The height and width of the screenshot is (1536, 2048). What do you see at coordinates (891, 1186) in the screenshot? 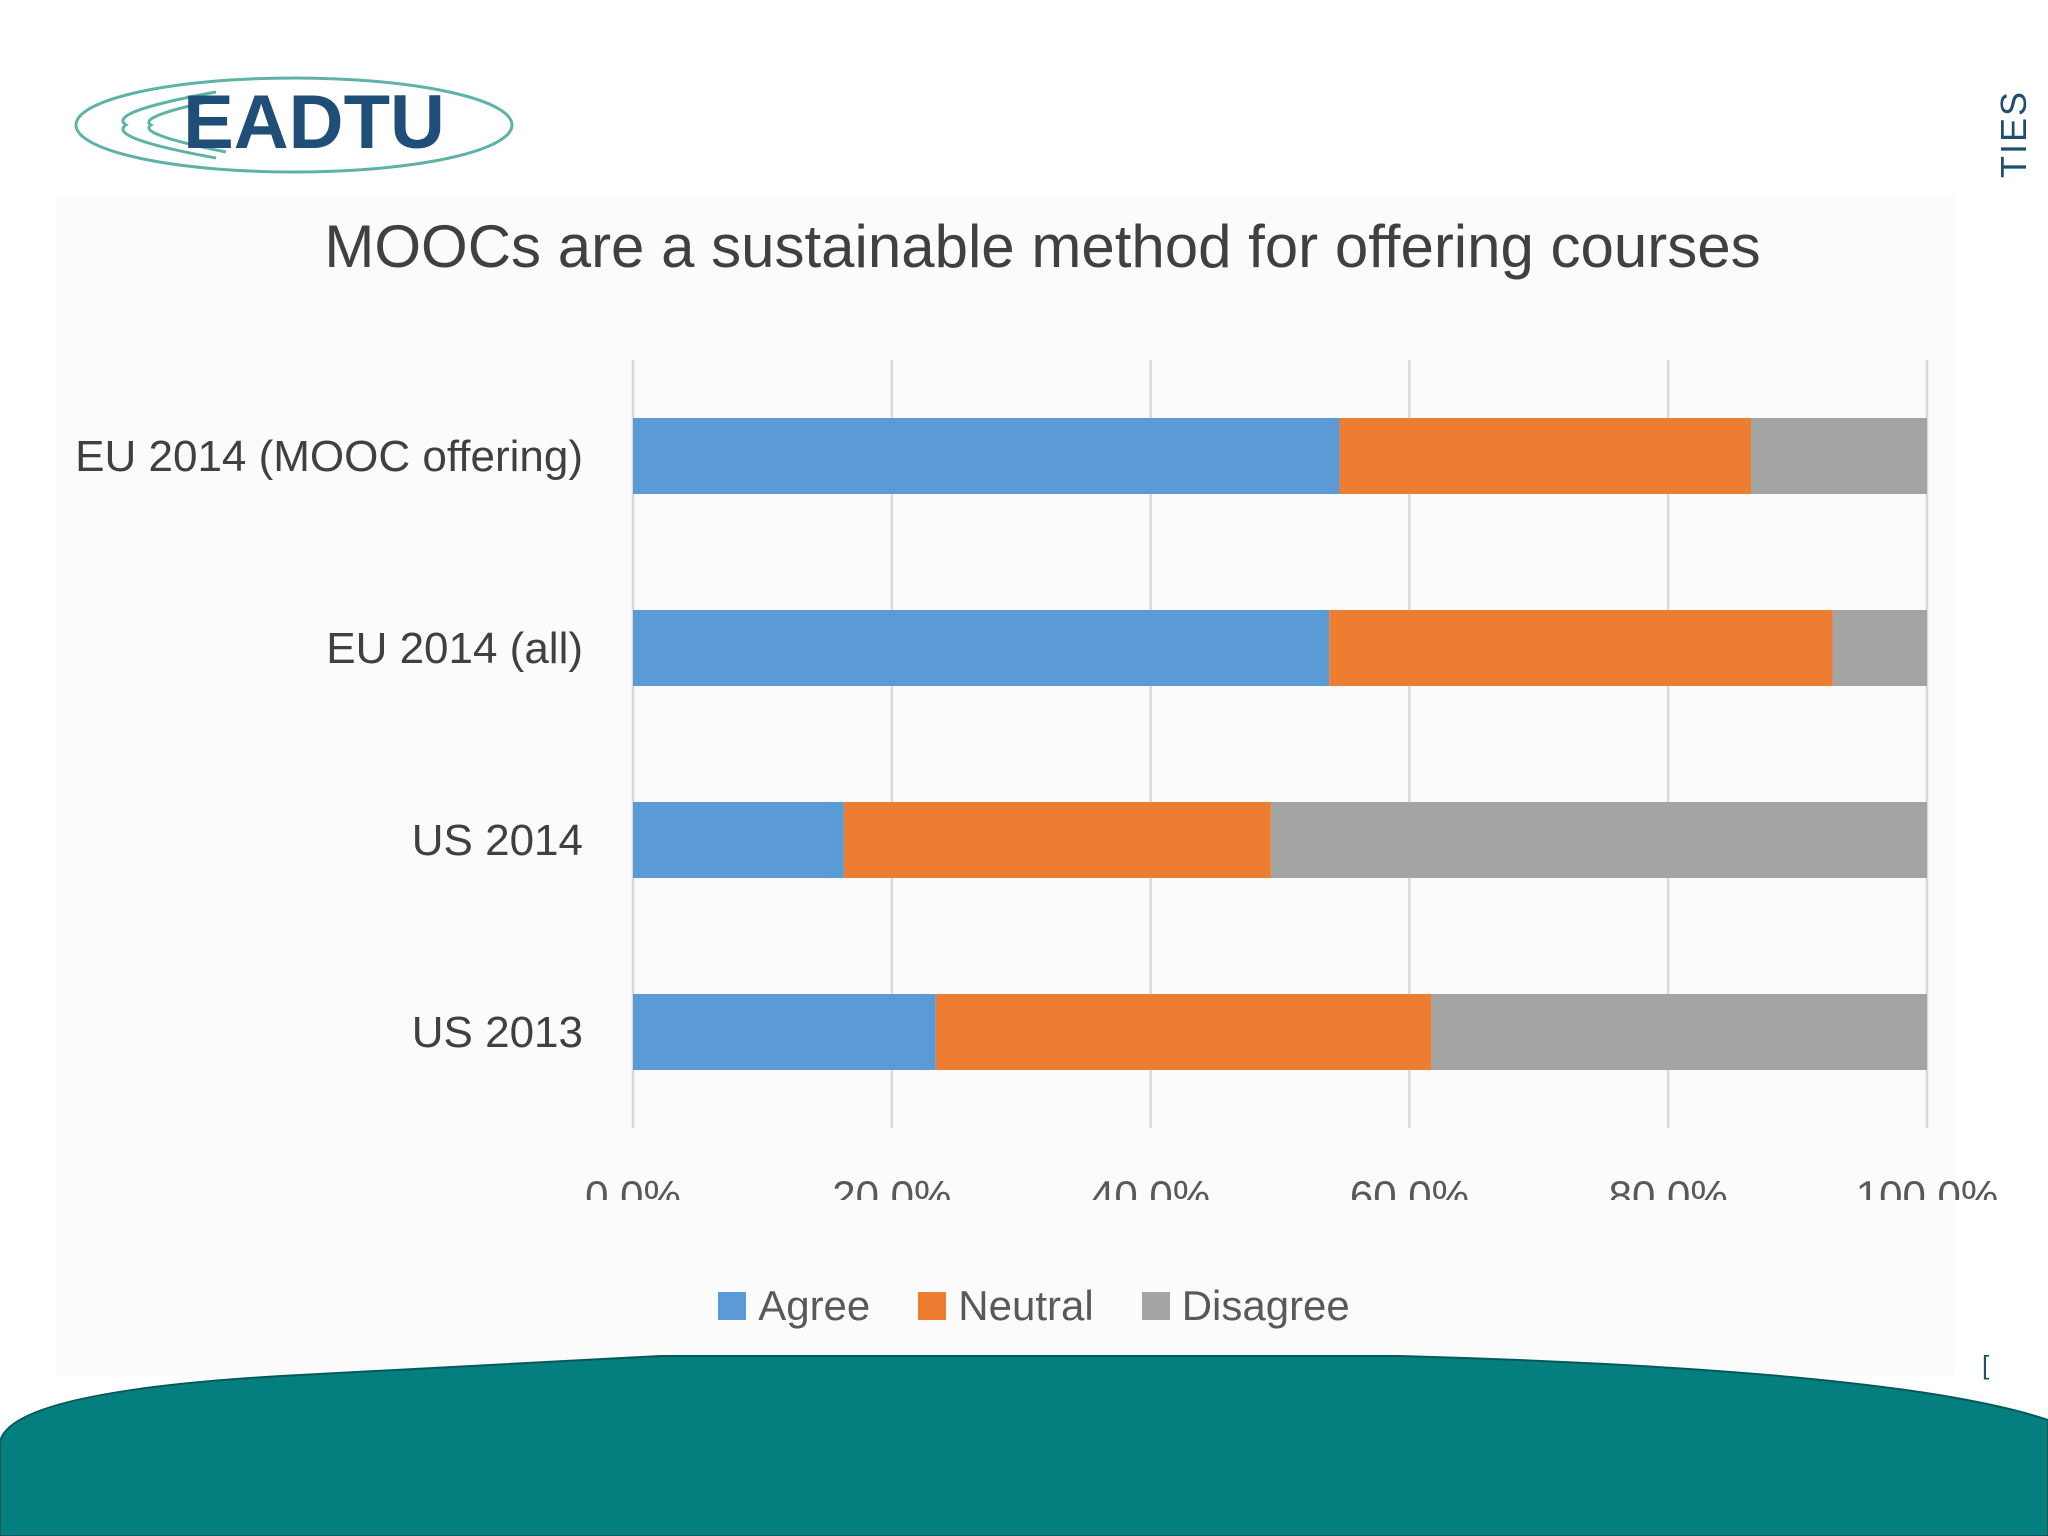
I see `x-tick-label-20: 20,0%` at bounding box center [891, 1186].